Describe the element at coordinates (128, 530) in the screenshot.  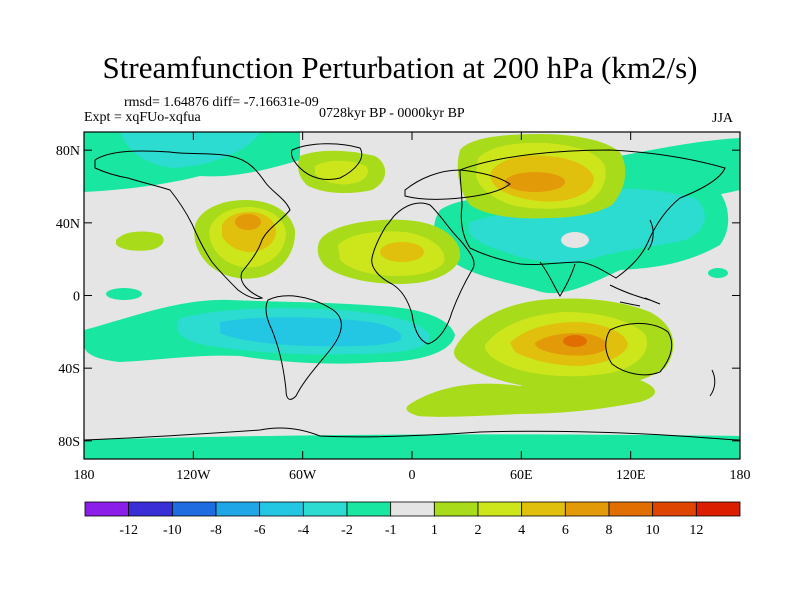
I see `colorbar-label: -12` at that location.